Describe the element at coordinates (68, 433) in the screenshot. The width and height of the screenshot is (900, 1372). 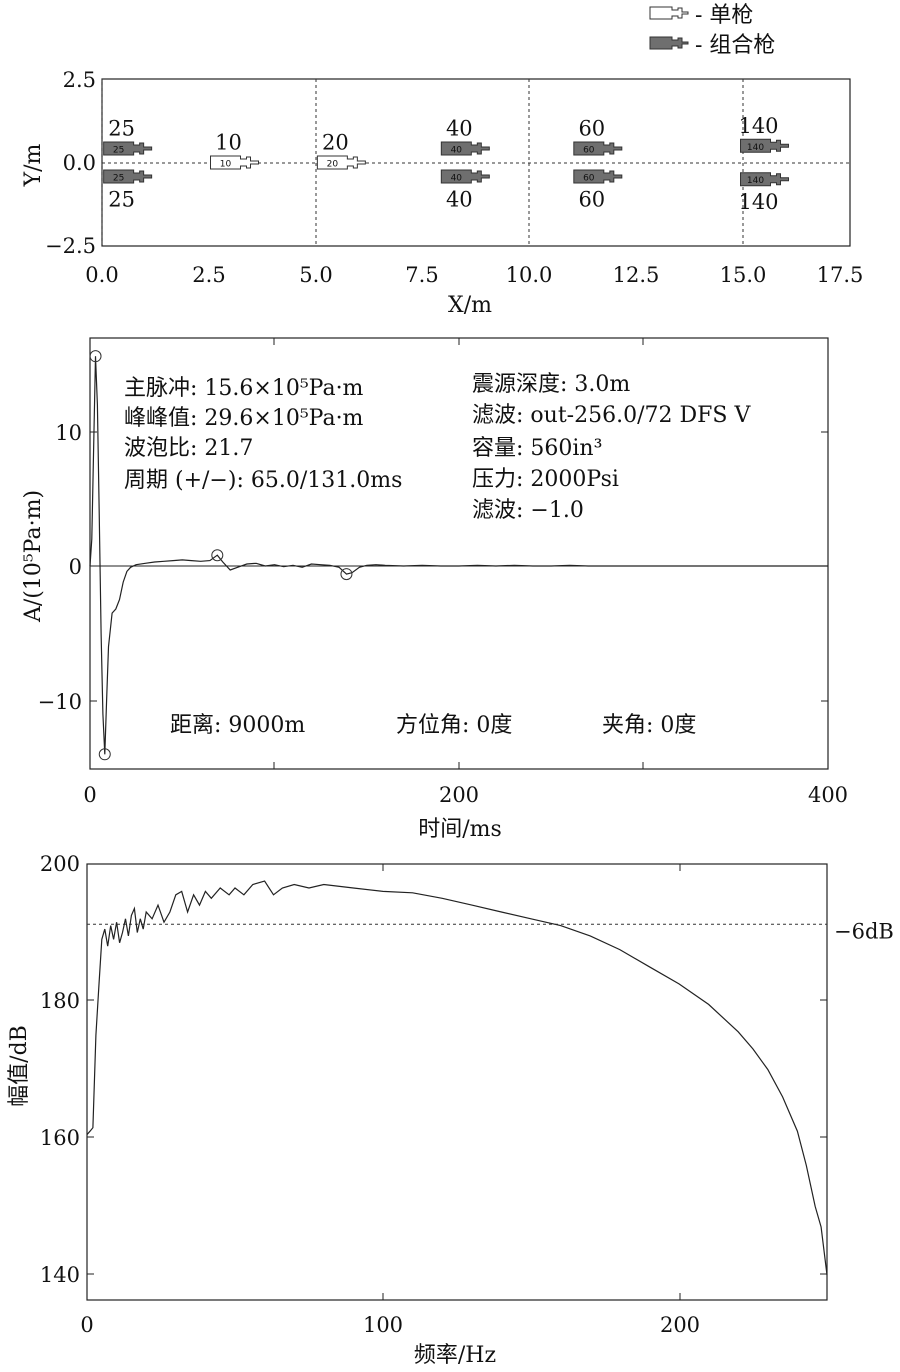
I see `signature-y-tick: 10` at that location.